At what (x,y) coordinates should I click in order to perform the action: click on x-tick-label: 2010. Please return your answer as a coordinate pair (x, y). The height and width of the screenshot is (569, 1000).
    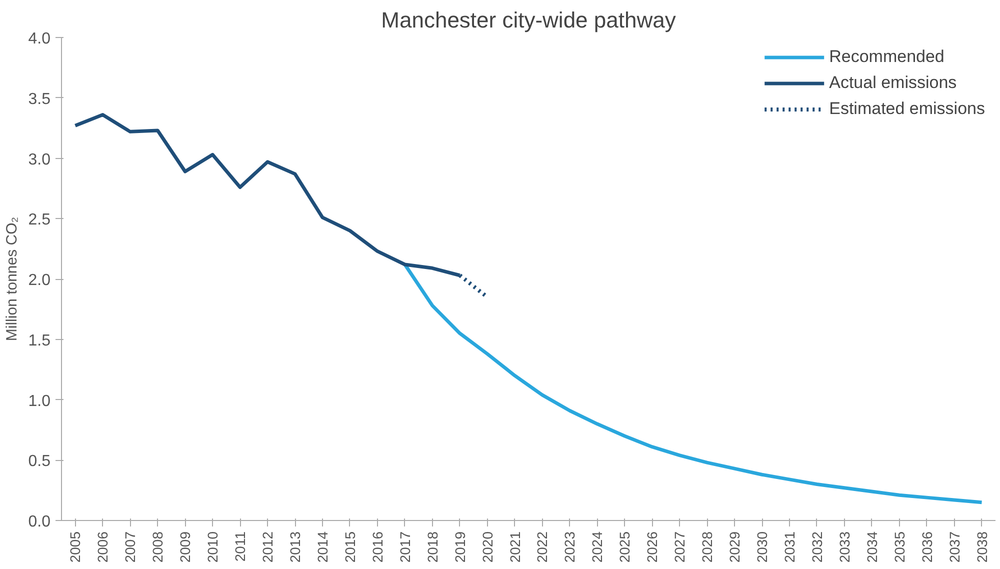
    Looking at the image, I should click on (212, 547).